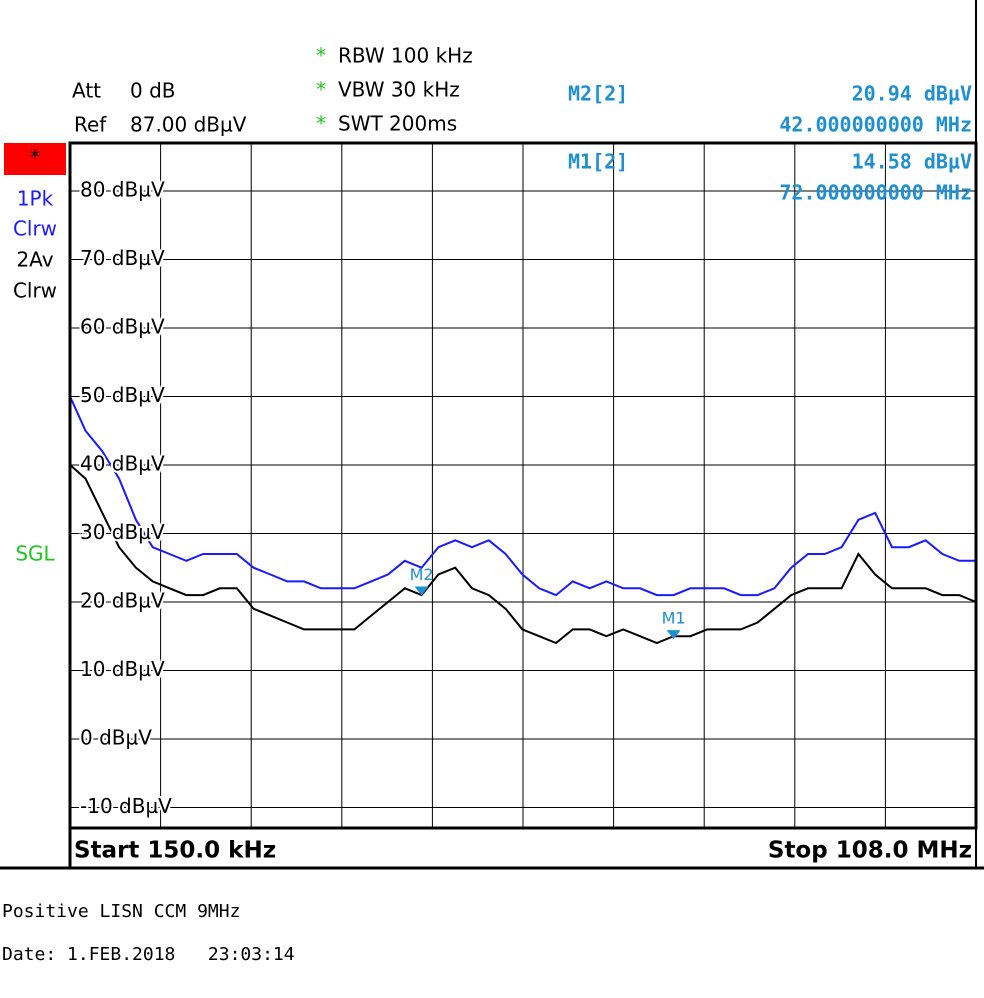 This screenshot has width=984, height=998. Describe the element at coordinates (35, 554) in the screenshot. I see `mode-label: SGL` at that location.